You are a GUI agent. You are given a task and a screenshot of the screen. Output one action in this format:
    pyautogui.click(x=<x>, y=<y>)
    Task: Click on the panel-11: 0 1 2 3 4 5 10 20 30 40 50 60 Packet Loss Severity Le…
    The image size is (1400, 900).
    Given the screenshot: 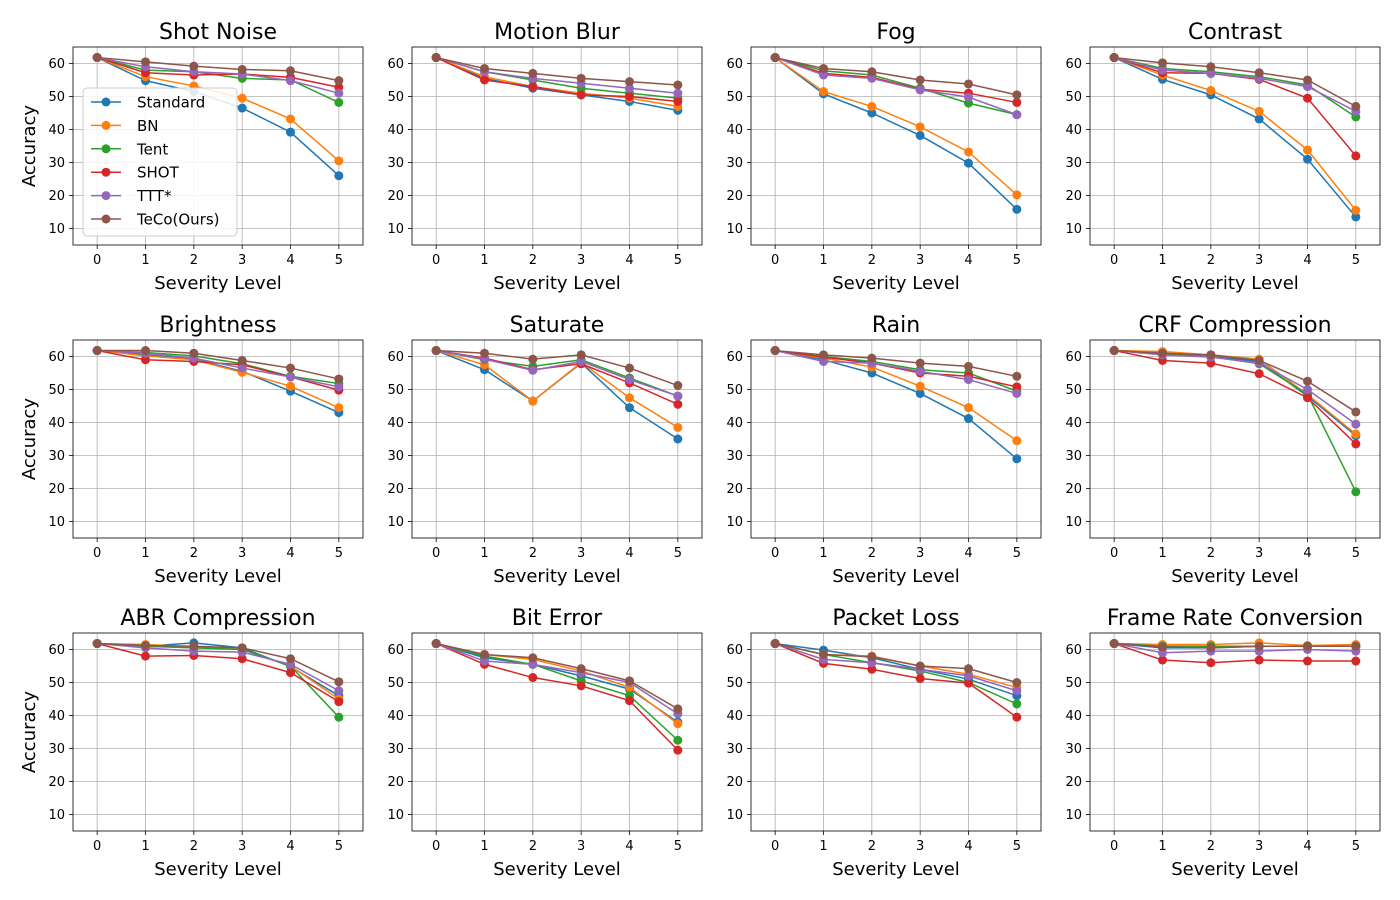 What is the action you would take?
    pyautogui.click(x=884, y=743)
    